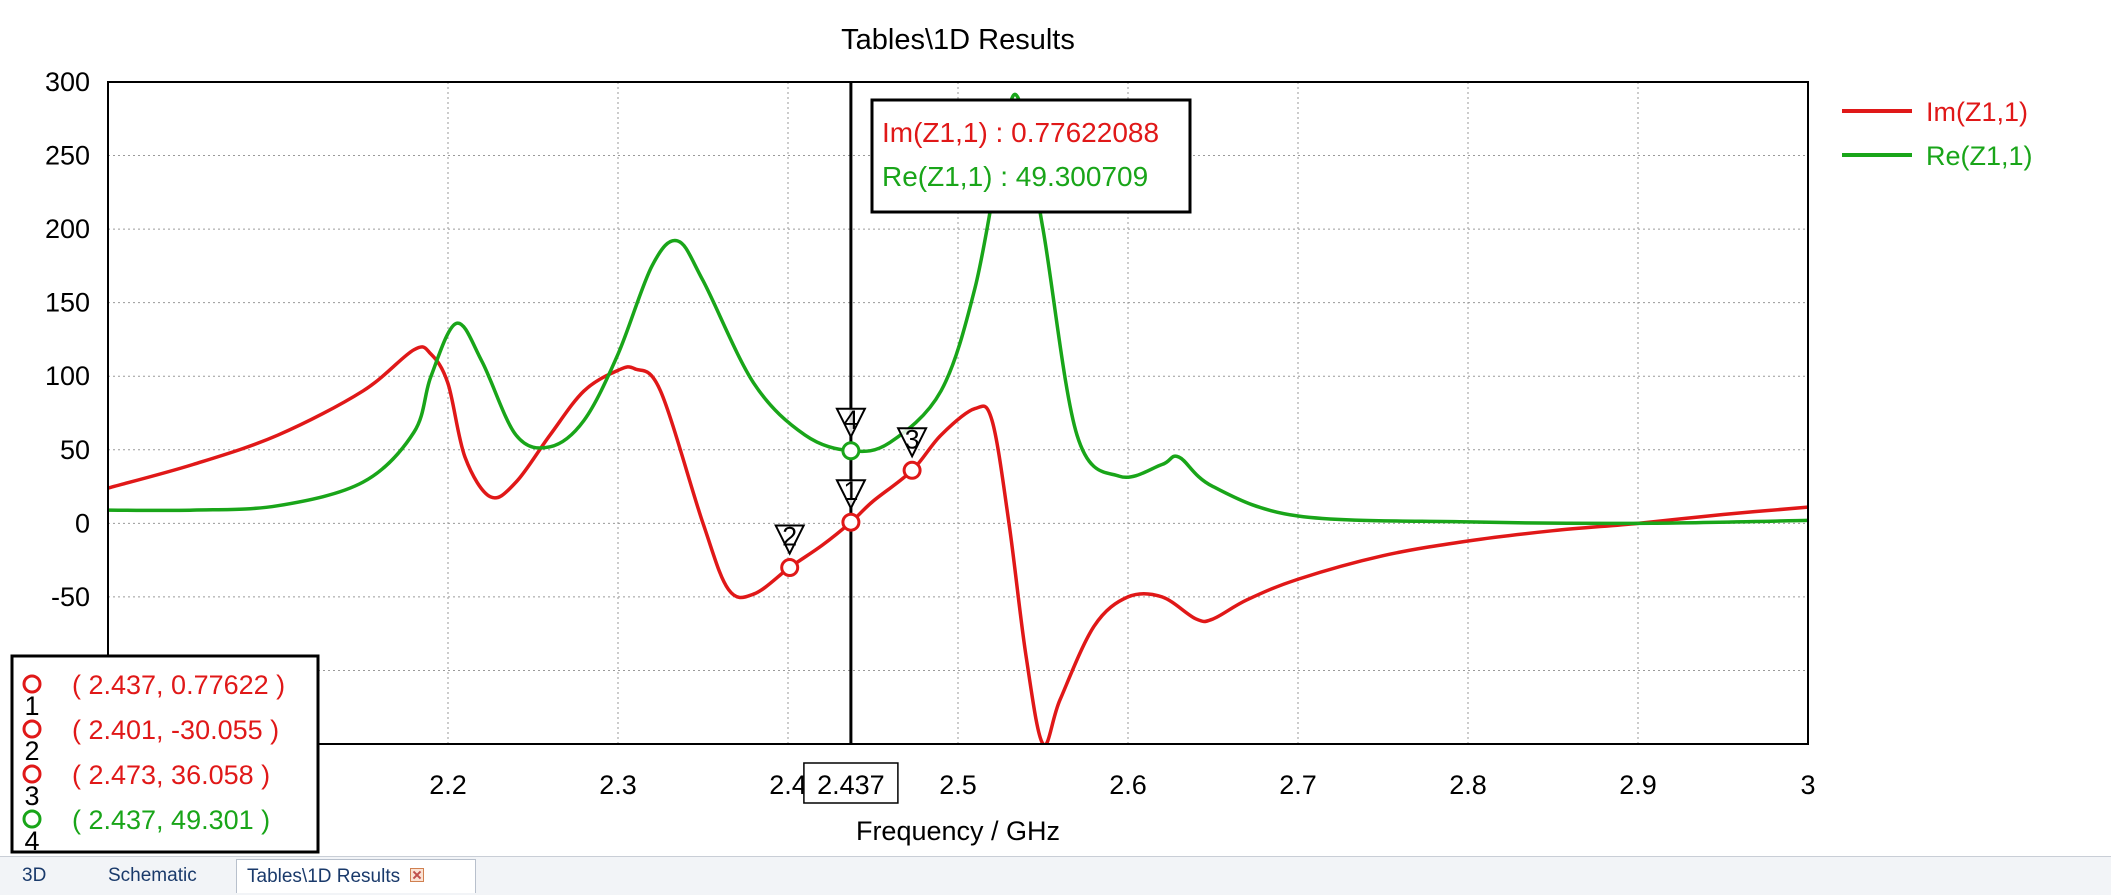 Image resolution: width=2111 pixels, height=895 pixels. I want to click on marker-table-frame, so click(165, 754).